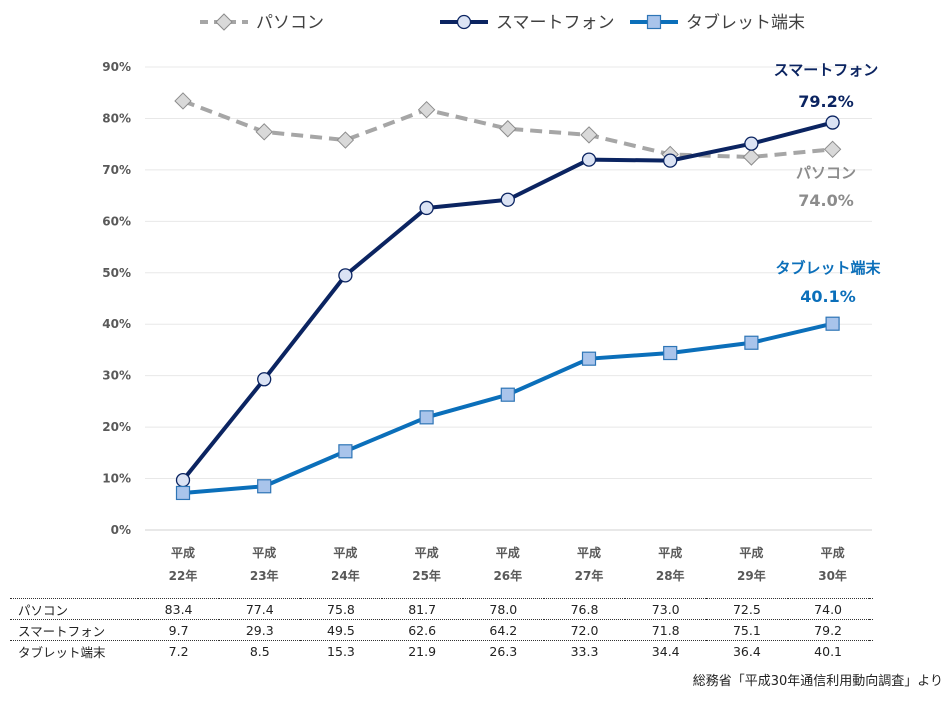 This screenshot has width=949, height=710. I want to click on y-axis-ticks: 0% 10% 20% 30% 40% 50% 60% 70% 80% 90%, so click(116, 298).